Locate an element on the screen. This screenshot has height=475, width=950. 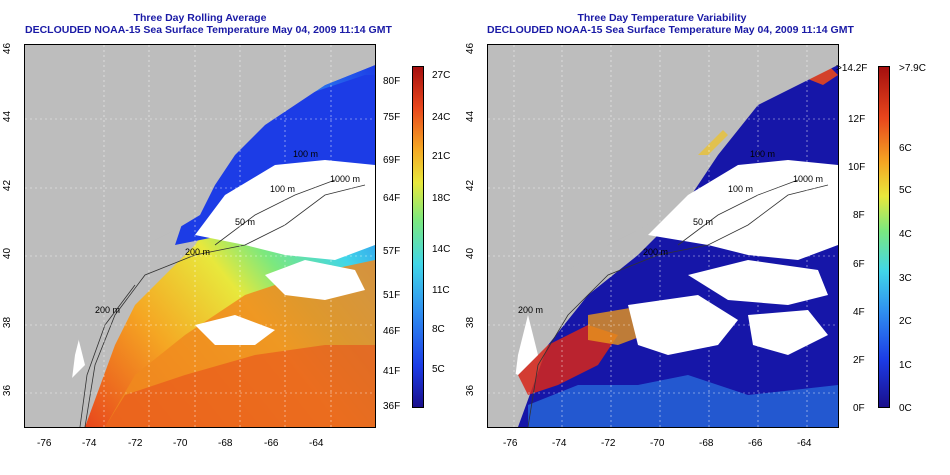
left-xtick-4: -68 is located at coordinates (225, 443).